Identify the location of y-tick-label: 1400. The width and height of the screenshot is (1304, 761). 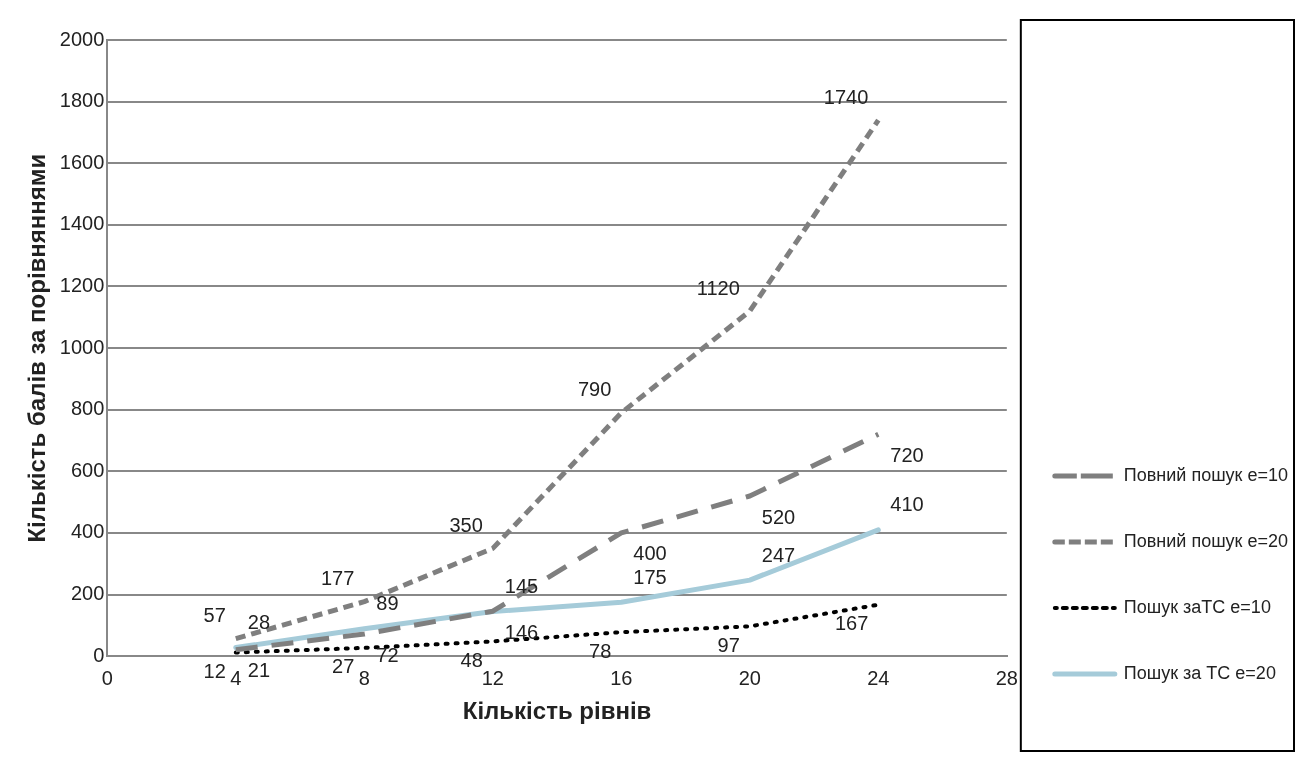
(82, 223).